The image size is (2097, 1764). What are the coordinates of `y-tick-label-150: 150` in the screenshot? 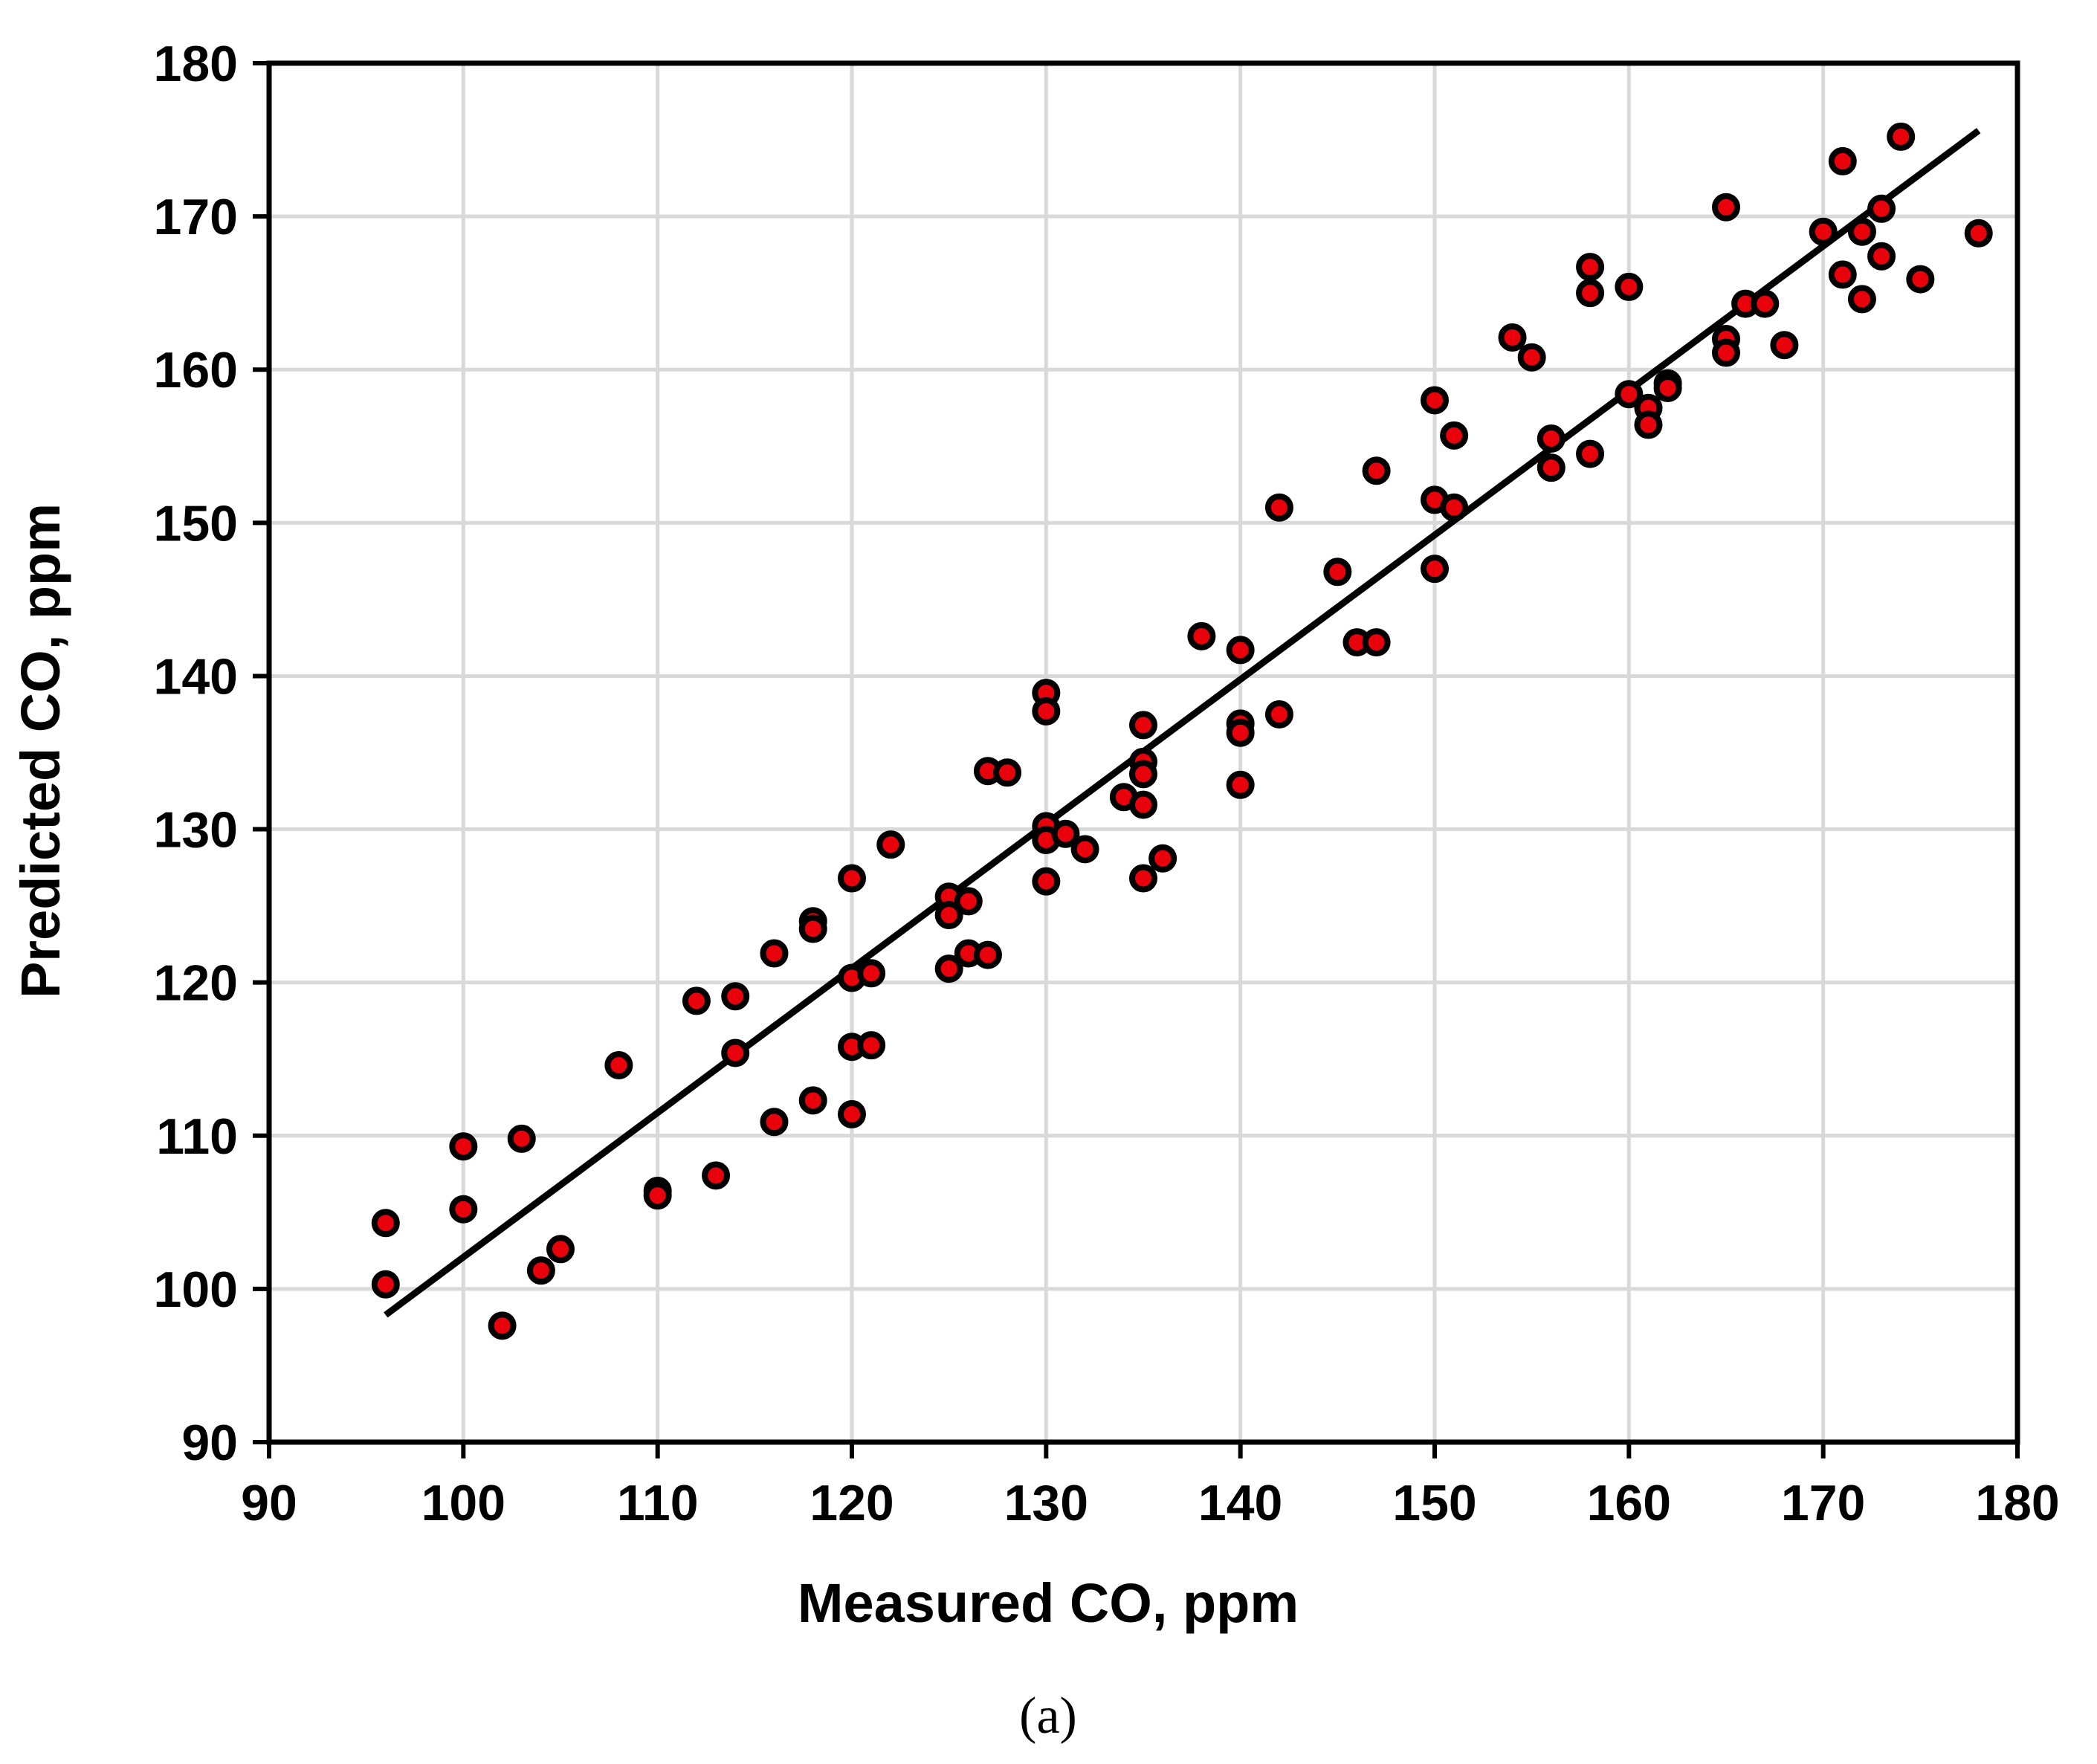 It's located at (196, 523).